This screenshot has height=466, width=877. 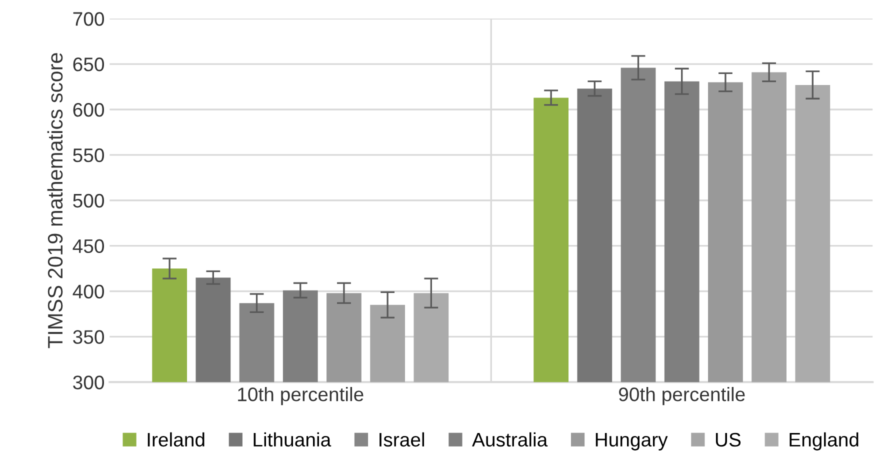 What do you see at coordinates (402, 439) in the screenshot?
I see `legend-label: Israel` at bounding box center [402, 439].